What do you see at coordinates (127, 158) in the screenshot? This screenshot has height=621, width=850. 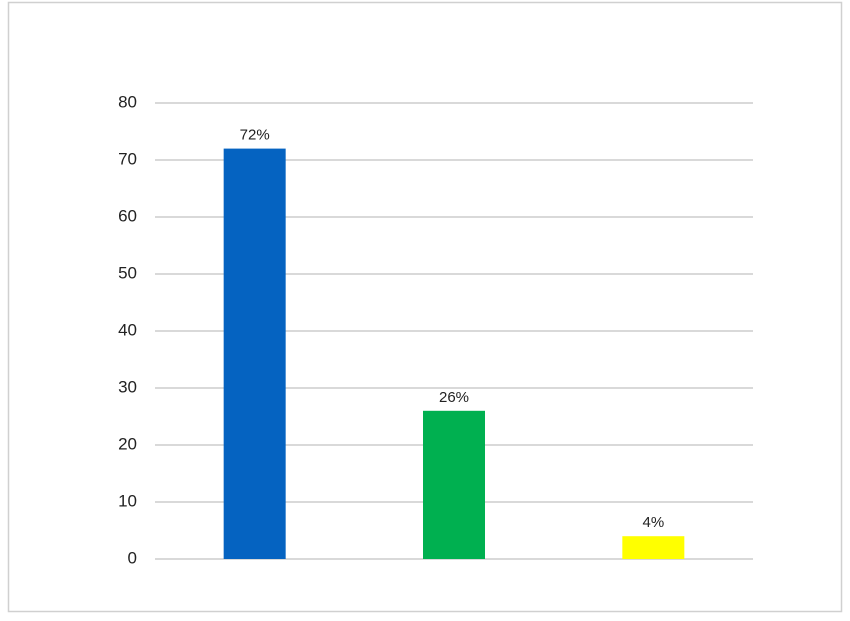 I see `y-tick-label: 70` at bounding box center [127, 158].